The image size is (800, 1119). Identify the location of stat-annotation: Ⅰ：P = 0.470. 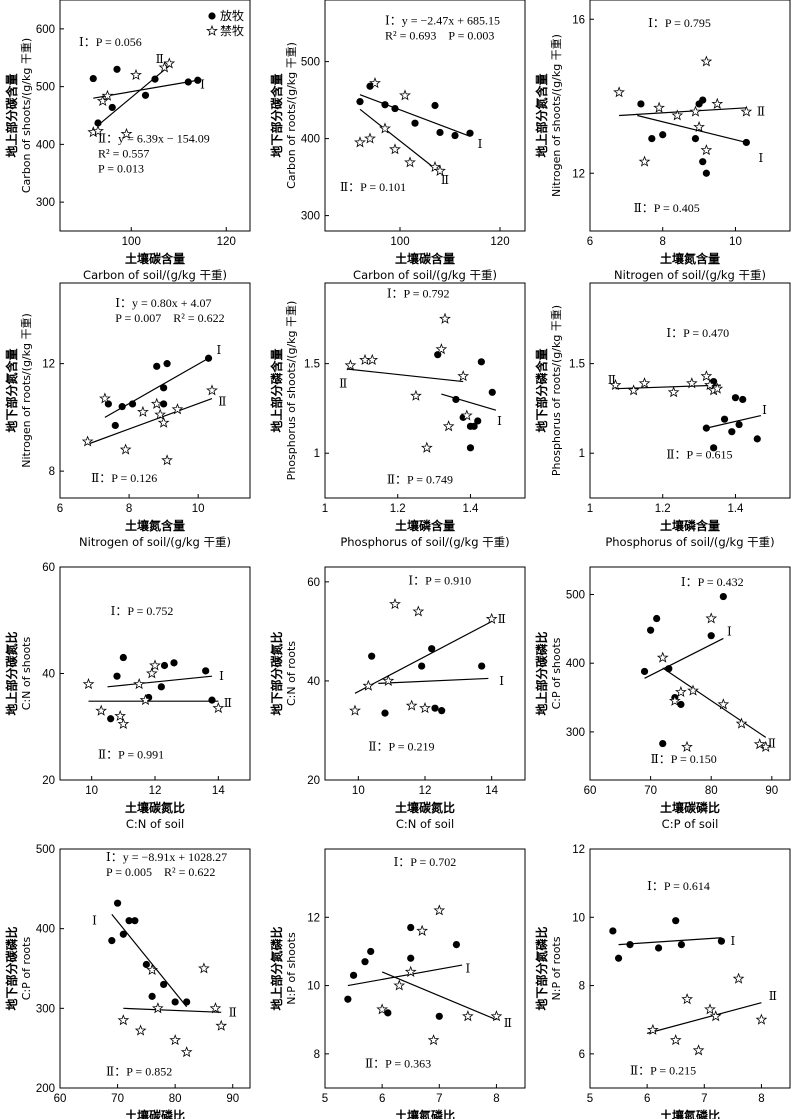
(697, 333).